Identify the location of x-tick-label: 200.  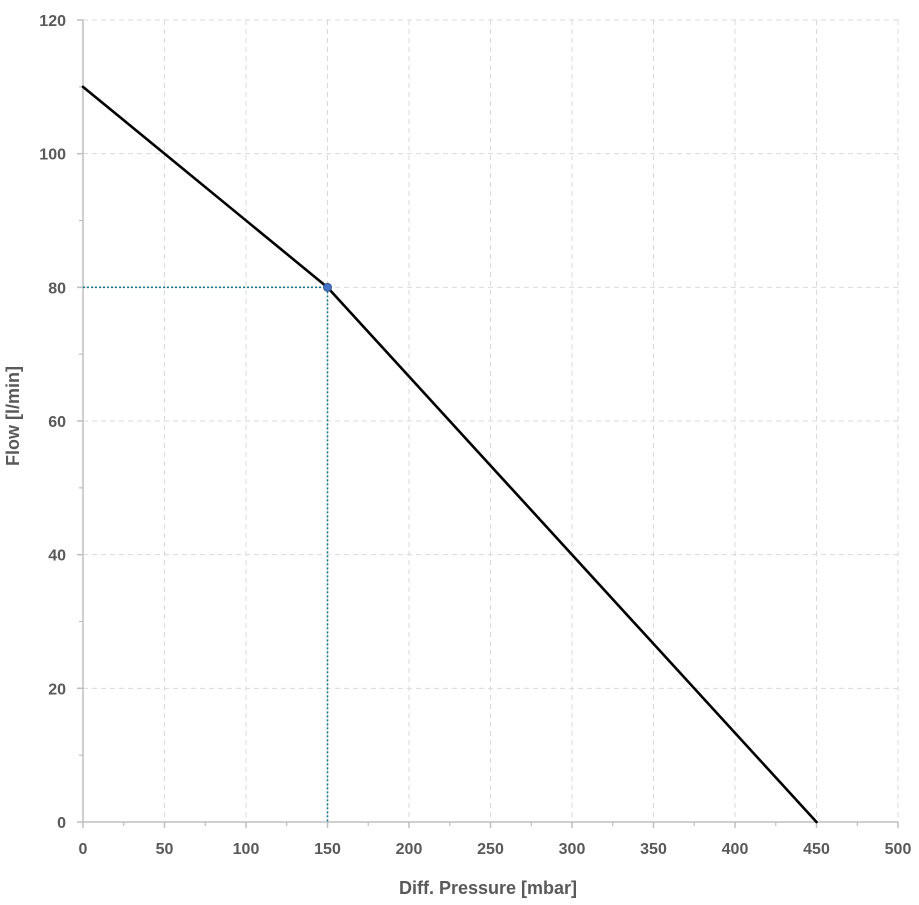
(409, 849).